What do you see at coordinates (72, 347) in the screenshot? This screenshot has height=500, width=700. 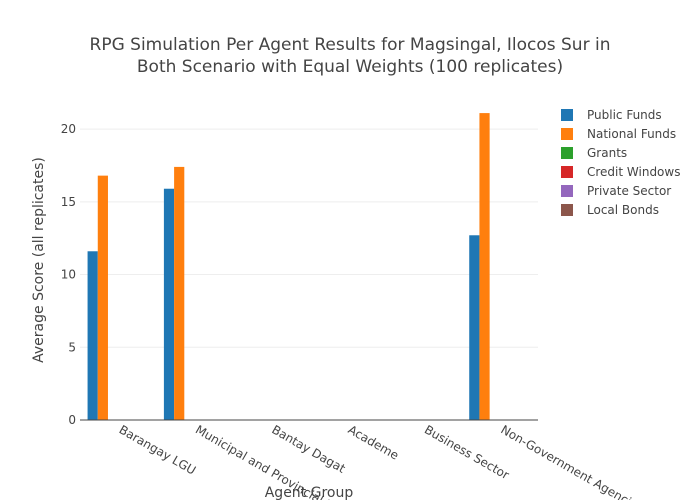 I see `y-tick-label: 5` at bounding box center [72, 347].